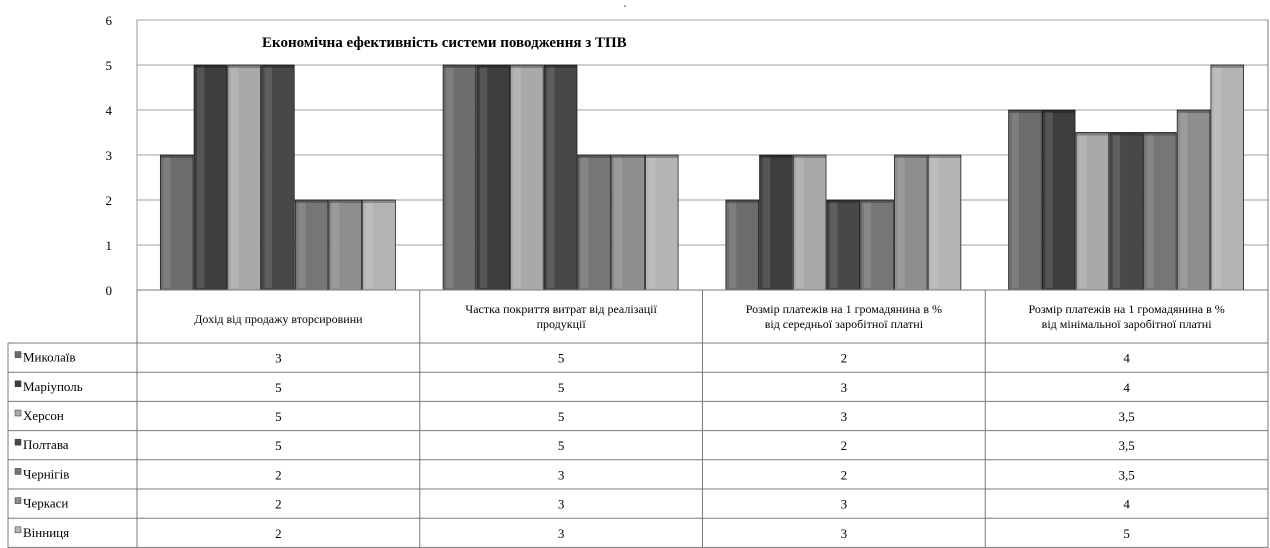 The image size is (1270, 548). Describe the element at coordinates (109, 200) in the screenshot. I see `y-tick-label: 2` at that location.